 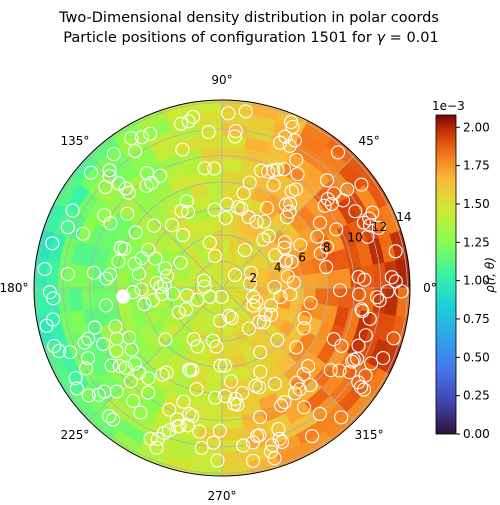 I want to click on radial-tick-label: 10, so click(x=354, y=237).